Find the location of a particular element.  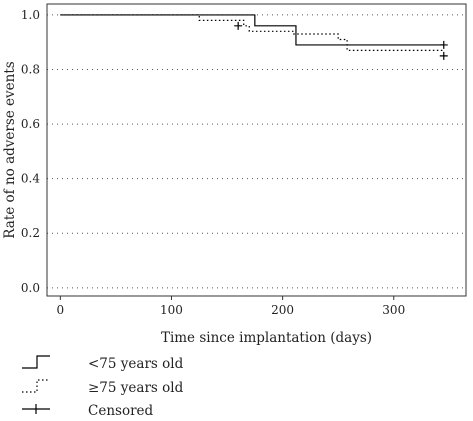

legend-dotted-step-icon is located at coordinates (36, 386).